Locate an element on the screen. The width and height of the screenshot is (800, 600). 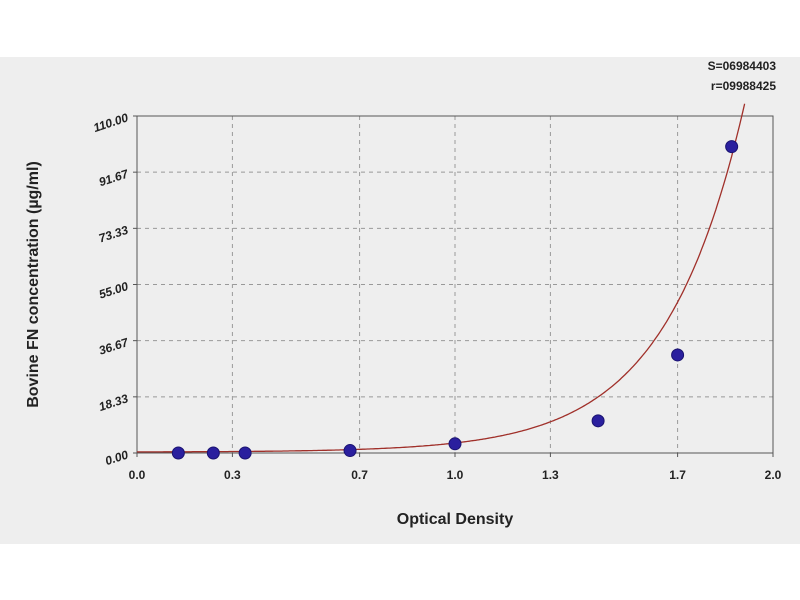
y-tick-label: 91.67 is located at coordinates (114, 177).